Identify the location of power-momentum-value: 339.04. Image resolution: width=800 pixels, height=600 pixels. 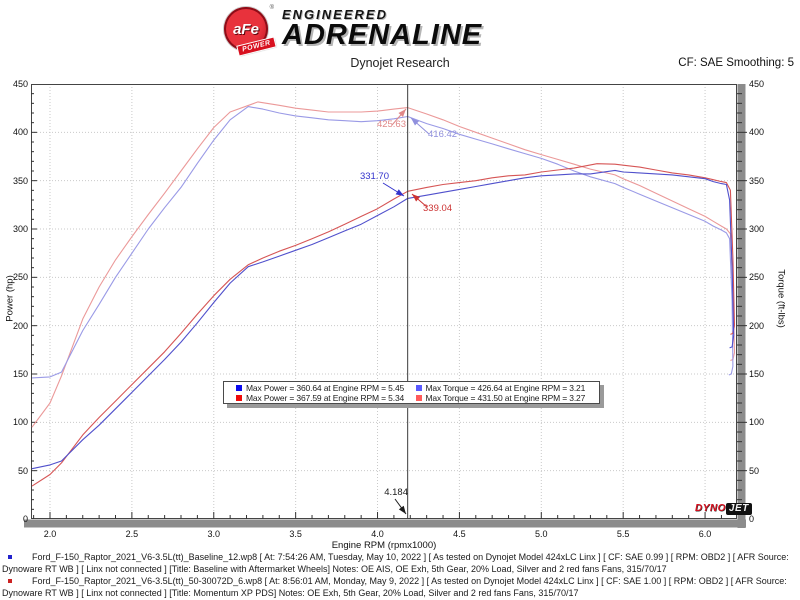
(438, 208).